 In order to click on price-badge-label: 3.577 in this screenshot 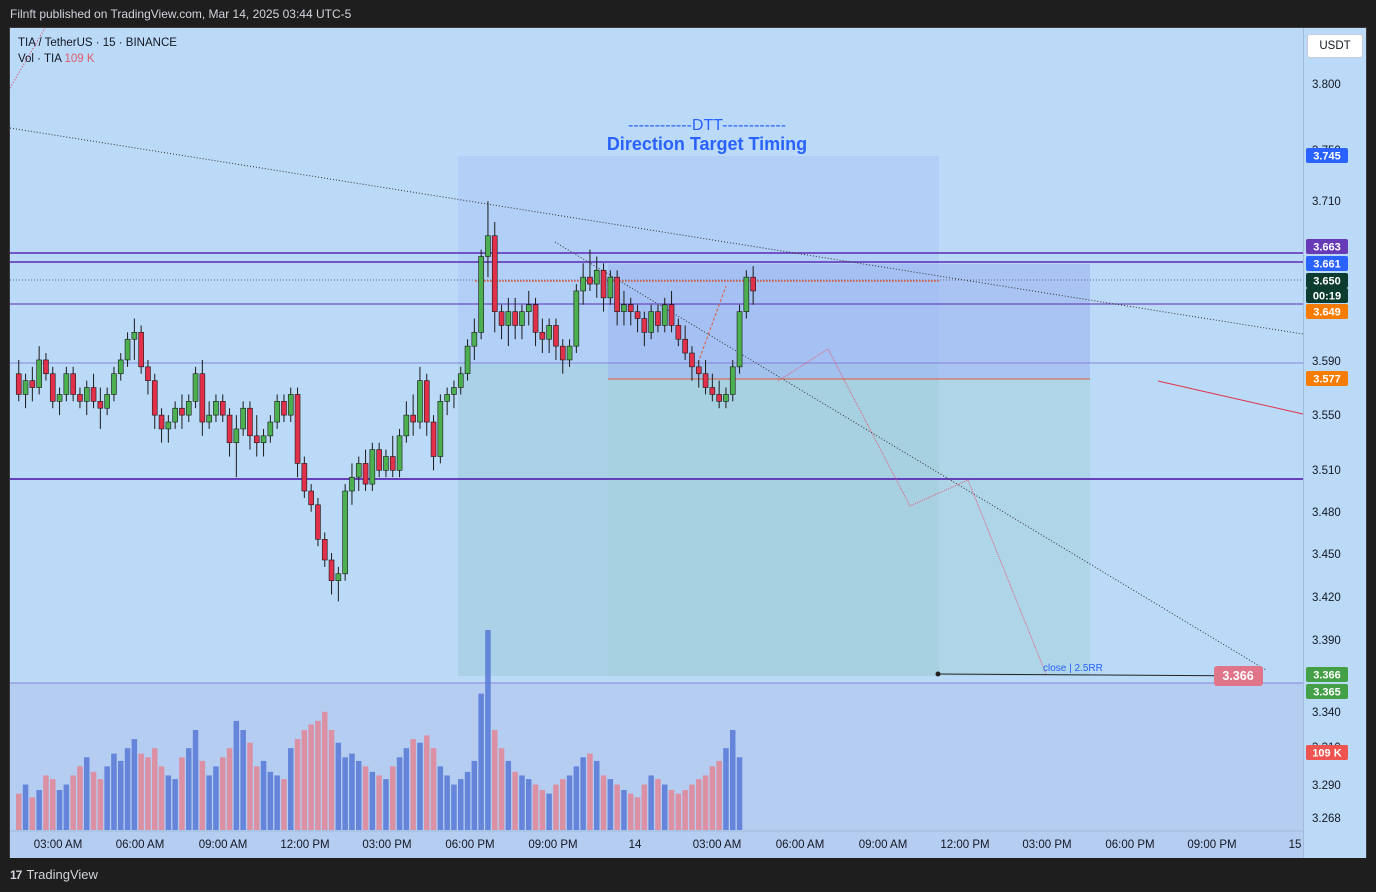, I will do `click(1327, 380)`.